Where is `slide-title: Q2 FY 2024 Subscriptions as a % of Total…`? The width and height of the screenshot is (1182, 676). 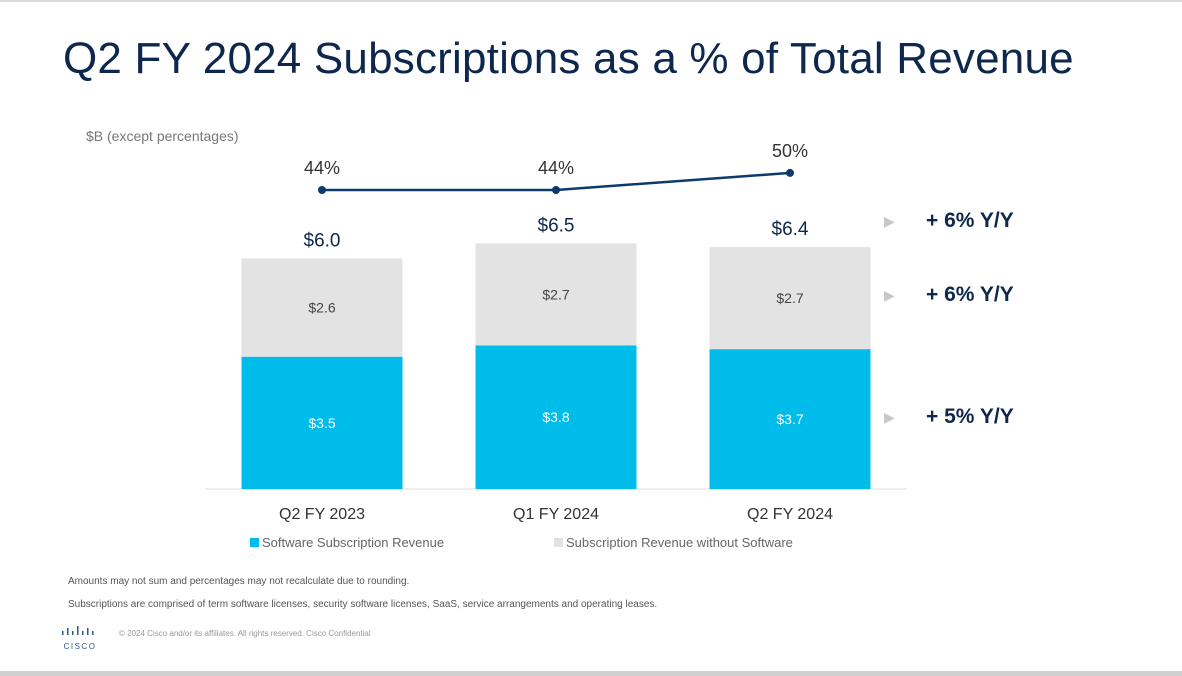
slide-title: Q2 FY 2024 Subscriptions as a % of Total… is located at coordinates (568, 58).